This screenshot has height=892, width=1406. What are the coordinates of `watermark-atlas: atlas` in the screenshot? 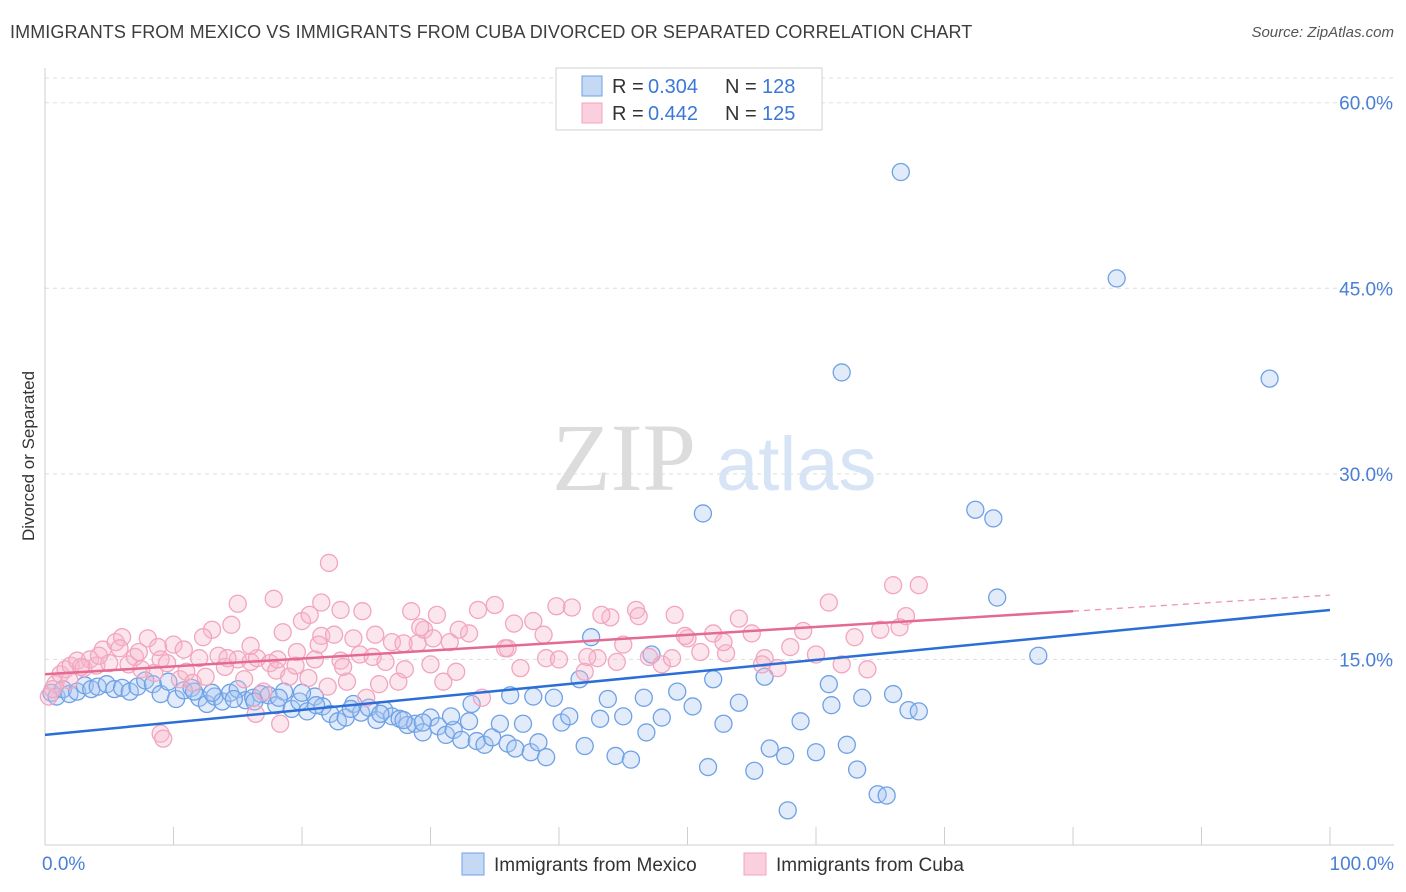 It's located at (796, 464).